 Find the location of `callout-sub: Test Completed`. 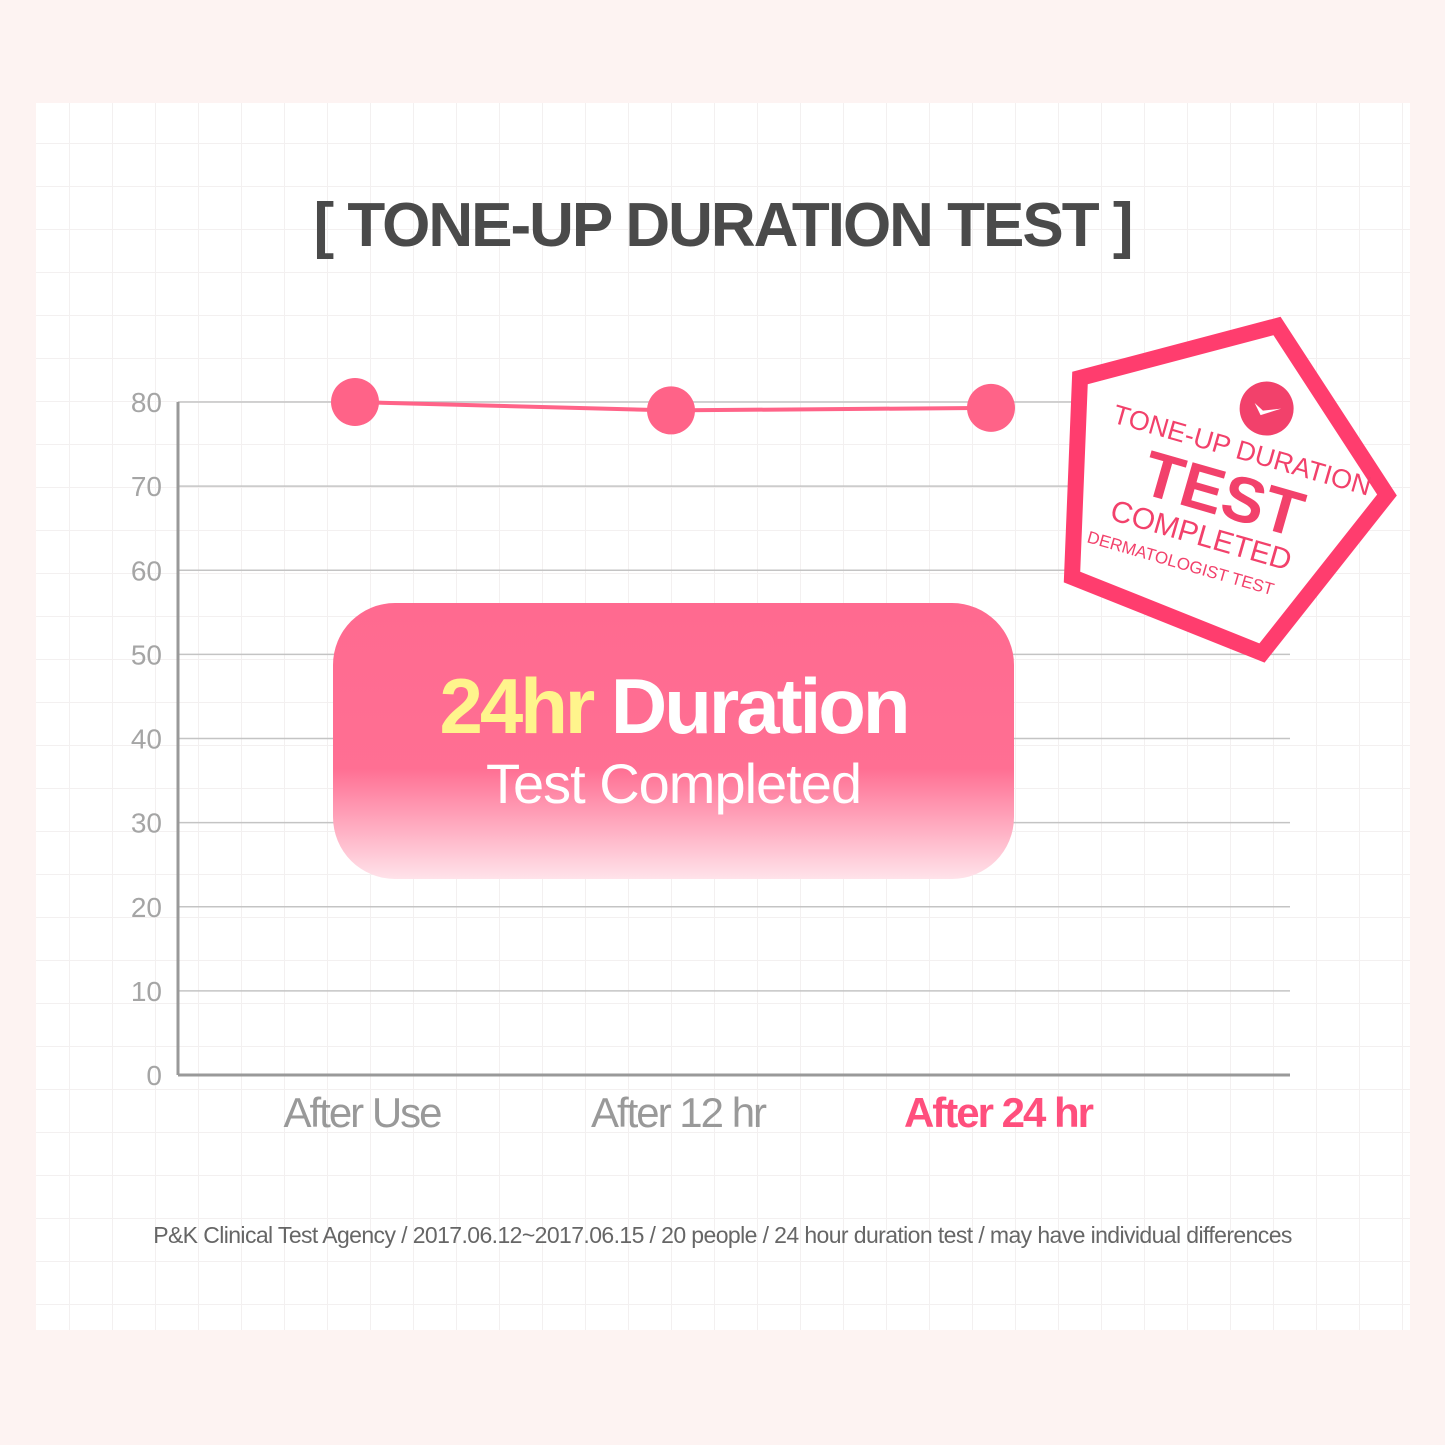

callout-sub: Test Completed is located at coordinates (673, 783).